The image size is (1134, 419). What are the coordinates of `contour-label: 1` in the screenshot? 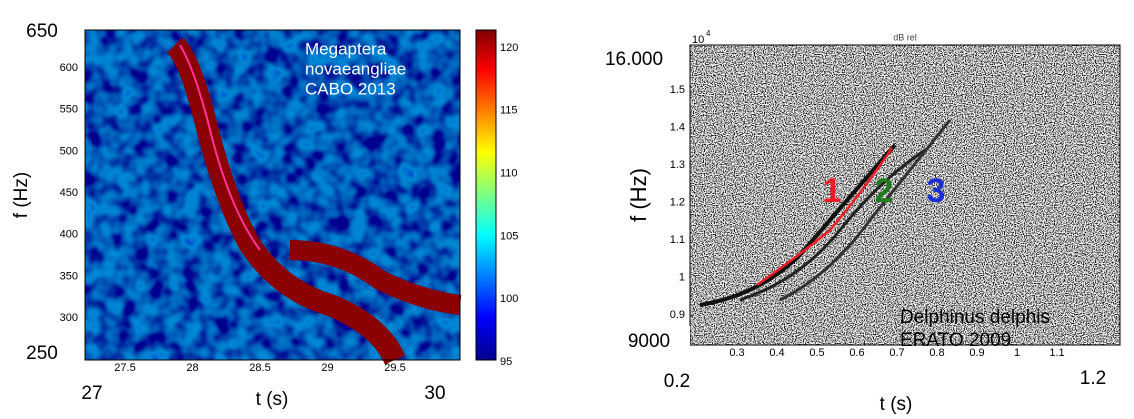 It's located at (832, 191).